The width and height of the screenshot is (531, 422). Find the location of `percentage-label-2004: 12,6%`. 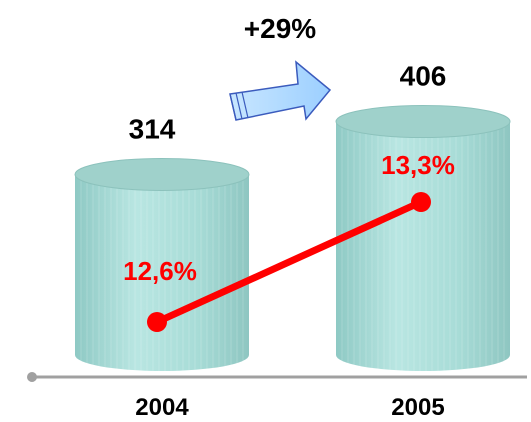

percentage-label-2004: 12,6% is located at coordinates (160, 271).